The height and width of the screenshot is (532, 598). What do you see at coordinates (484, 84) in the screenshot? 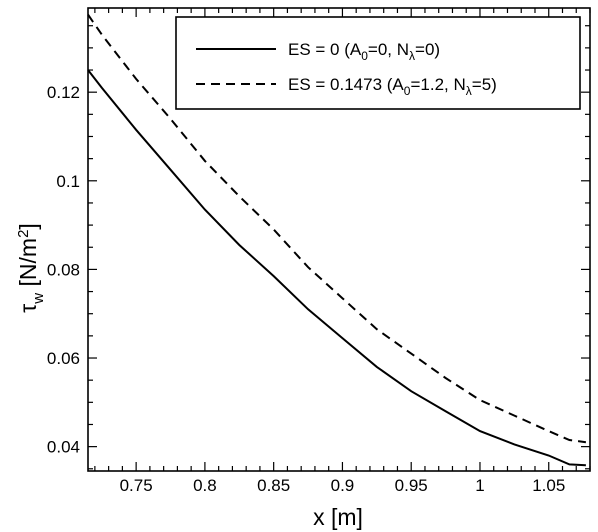
I see `legend-text-part: =5)` at bounding box center [484, 84].